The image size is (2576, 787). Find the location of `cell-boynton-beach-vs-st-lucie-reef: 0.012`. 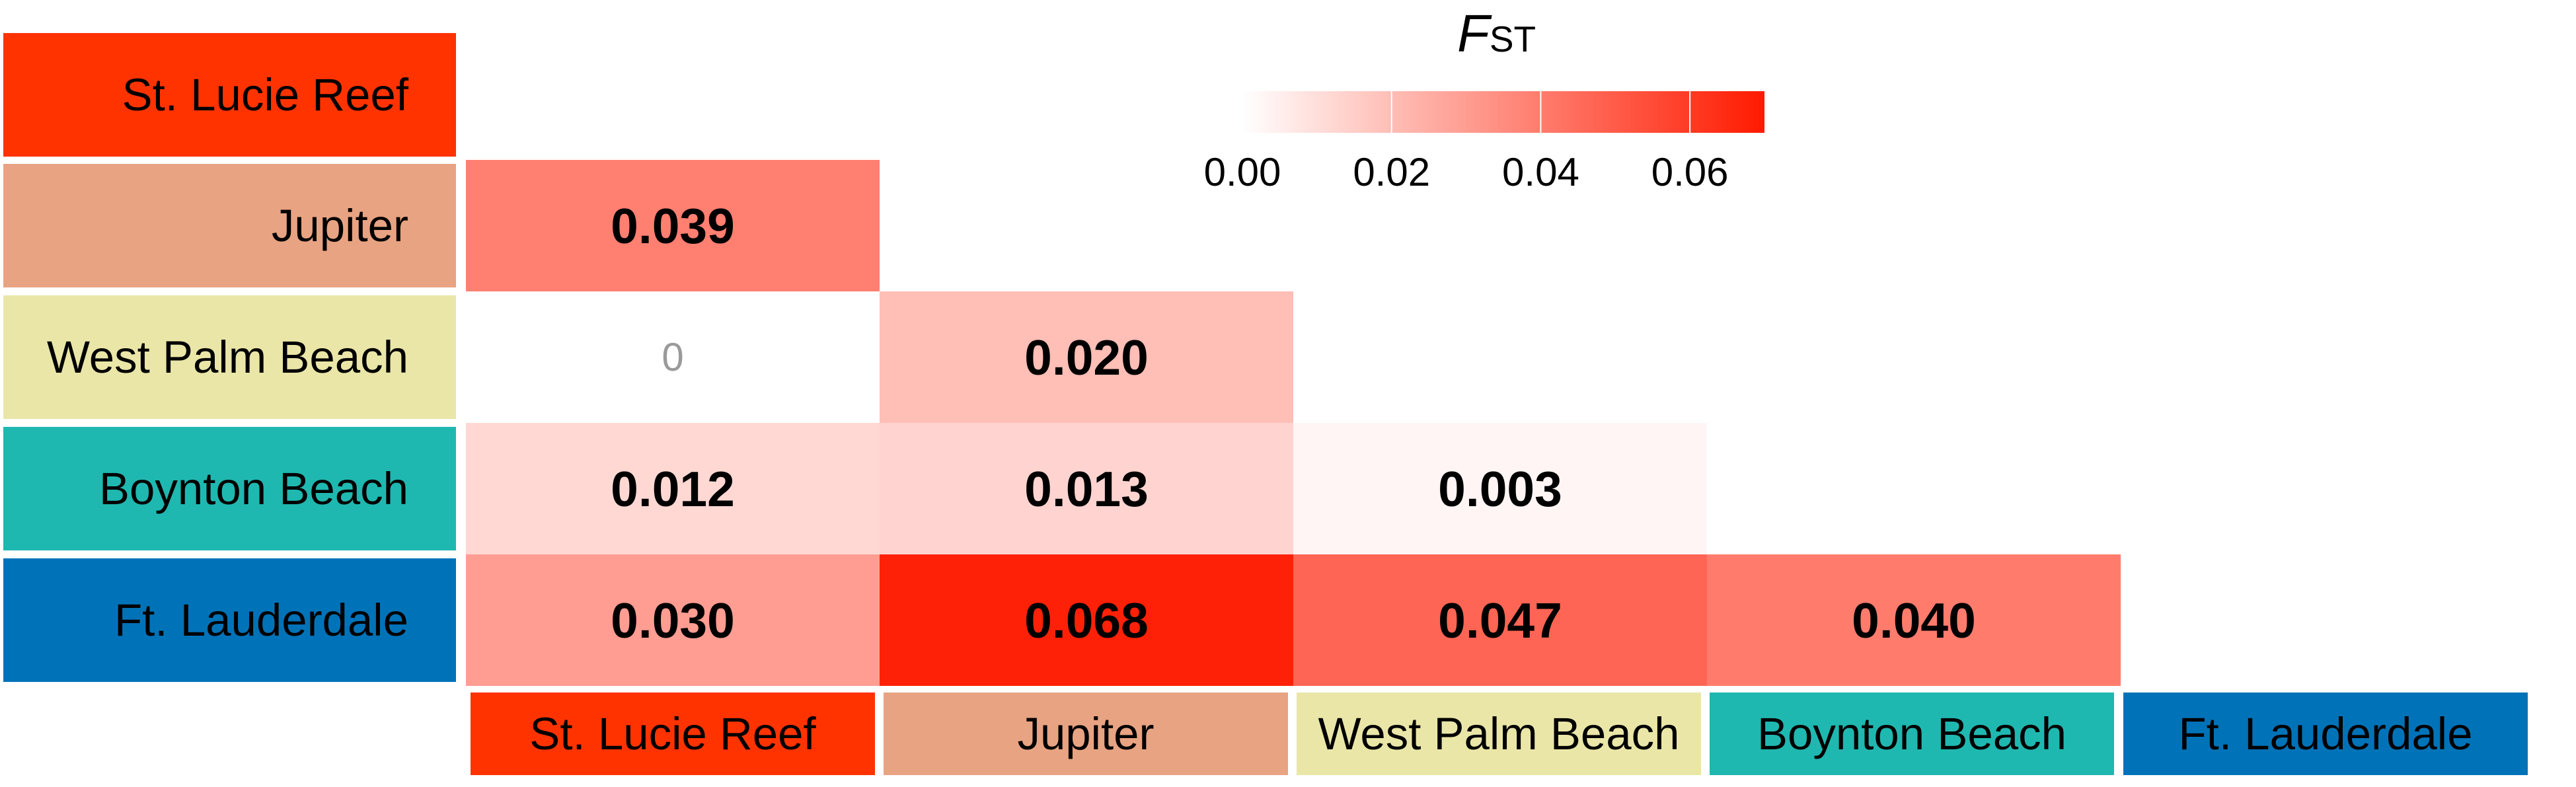

cell-boynton-beach-vs-st-lucie-reef: 0.012 is located at coordinates (673, 488).